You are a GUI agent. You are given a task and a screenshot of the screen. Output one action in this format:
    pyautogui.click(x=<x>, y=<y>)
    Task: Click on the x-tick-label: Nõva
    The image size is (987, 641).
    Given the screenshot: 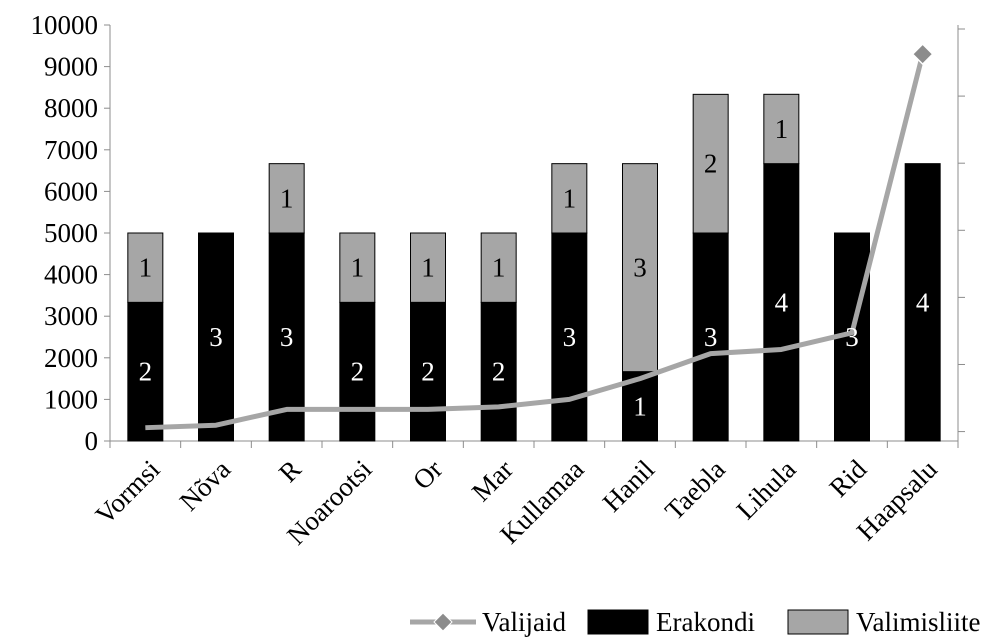 What is the action you would take?
    pyautogui.click(x=205, y=485)
    